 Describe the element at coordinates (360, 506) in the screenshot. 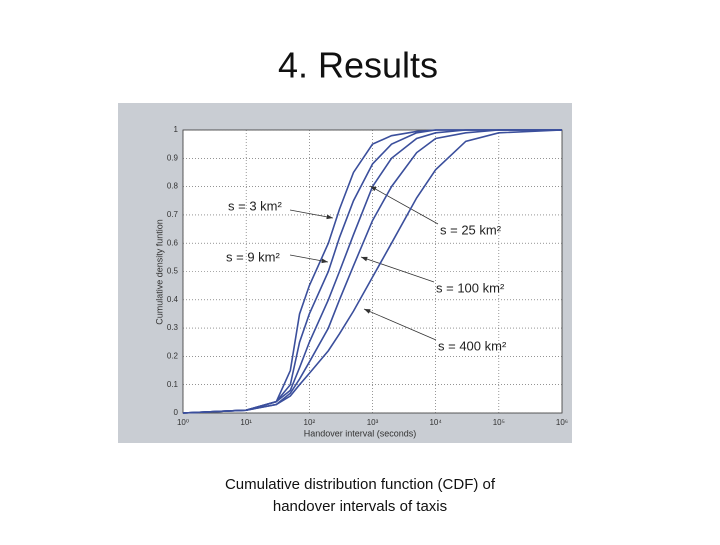

I see `caption-line: handover intervals of taxis` at that location.